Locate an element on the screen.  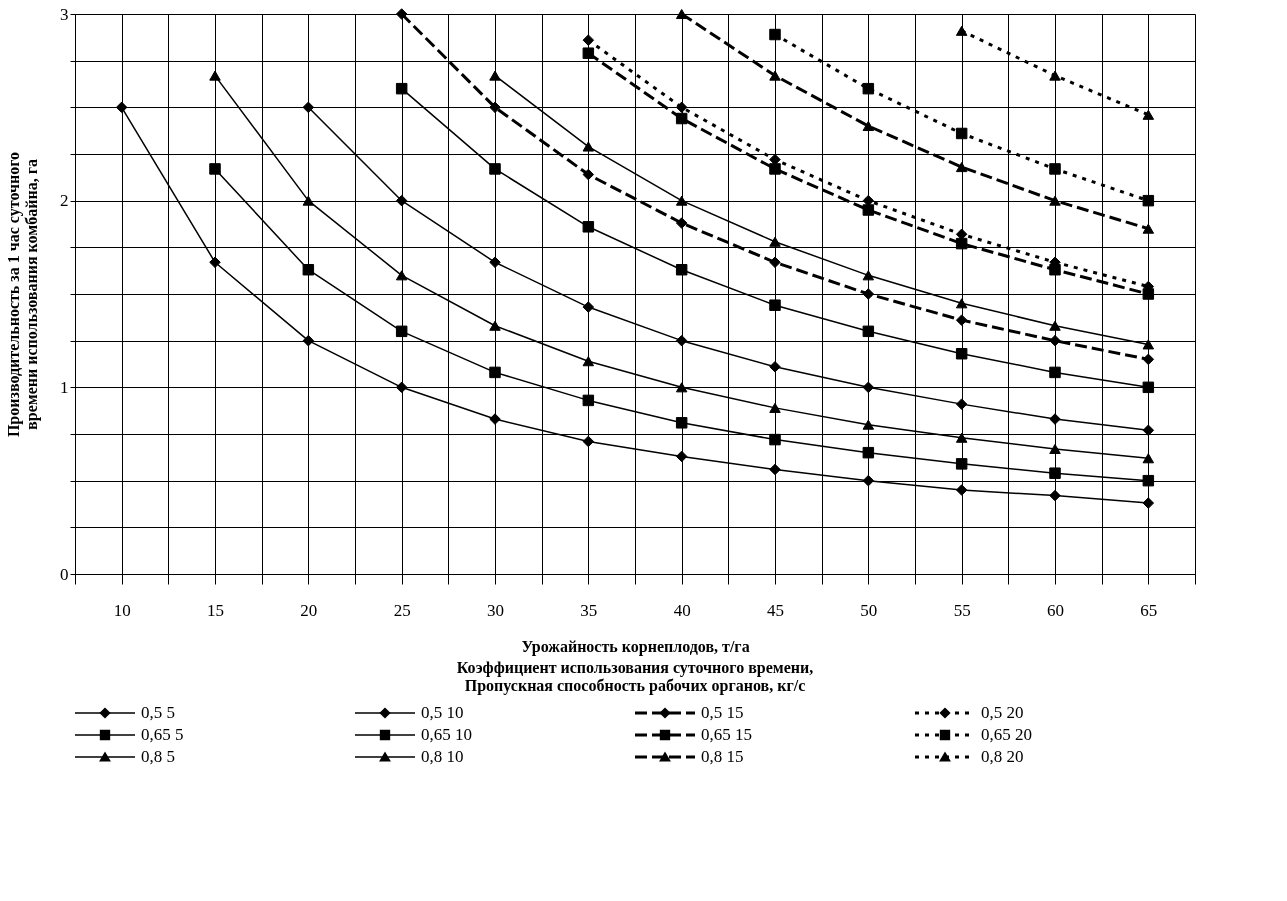
y-tick-label: 0 is located at coordinates (64, 574).